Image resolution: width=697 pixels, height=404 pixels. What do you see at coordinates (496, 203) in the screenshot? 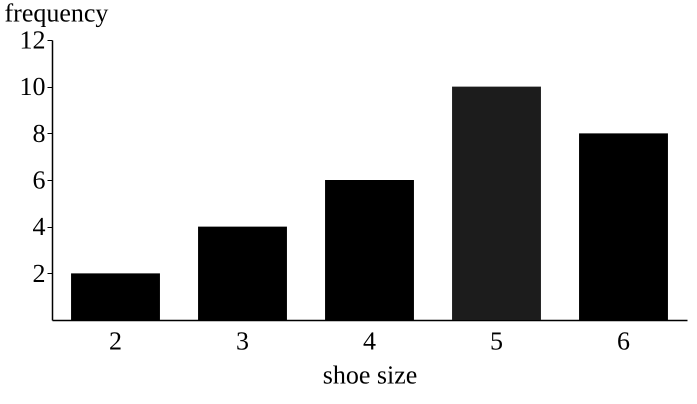
I see `bar` at bounding box center [496, 203].